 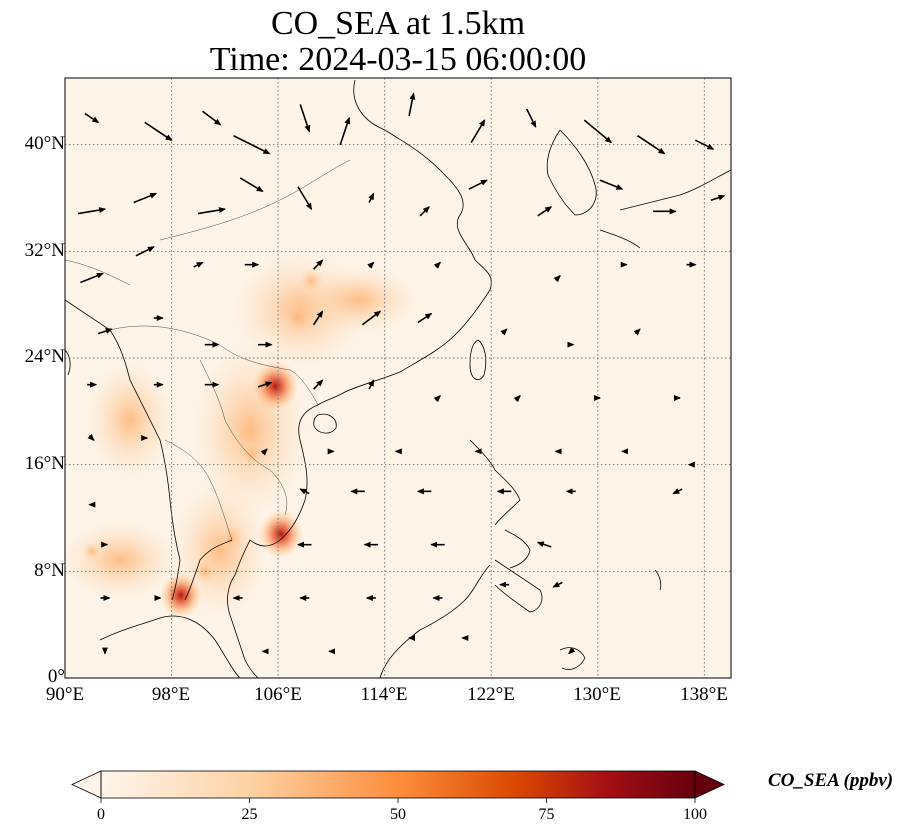 What do you see at coordinates (495, 482) in the screenshot?
I see `coastline-luzon` at bounding box center [495, 482].